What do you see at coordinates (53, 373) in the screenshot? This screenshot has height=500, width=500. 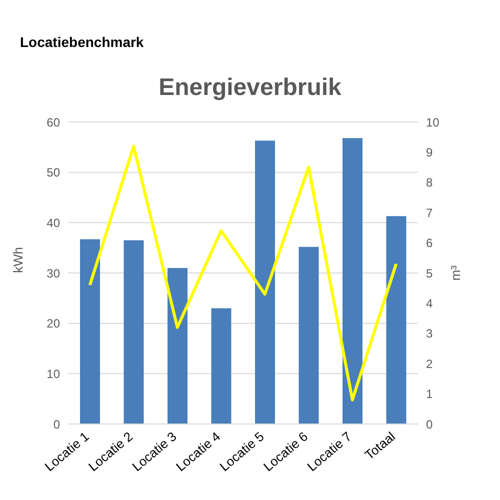 I see `y-tick-label: 10` at bounding box center [53, 373].